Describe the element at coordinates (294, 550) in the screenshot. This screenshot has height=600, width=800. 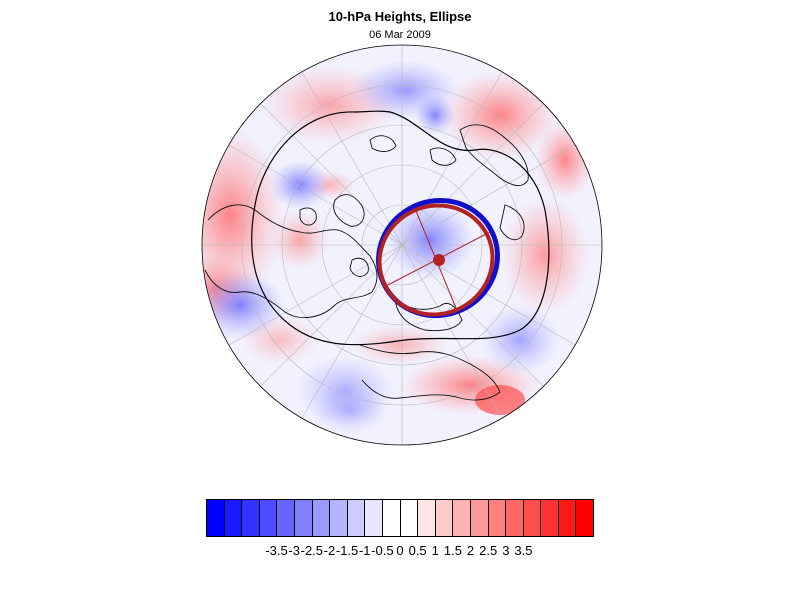
I see `colorbar-tick-label: -3` at that location.